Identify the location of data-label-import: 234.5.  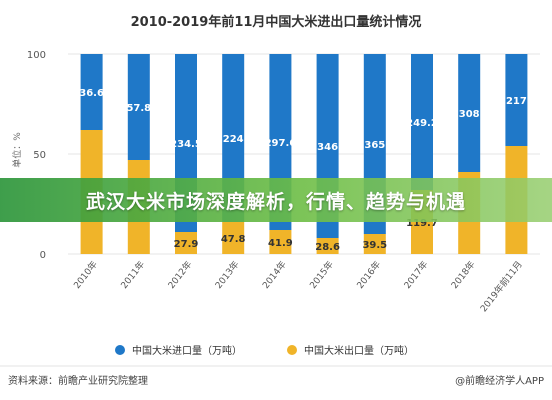
(186, 144).